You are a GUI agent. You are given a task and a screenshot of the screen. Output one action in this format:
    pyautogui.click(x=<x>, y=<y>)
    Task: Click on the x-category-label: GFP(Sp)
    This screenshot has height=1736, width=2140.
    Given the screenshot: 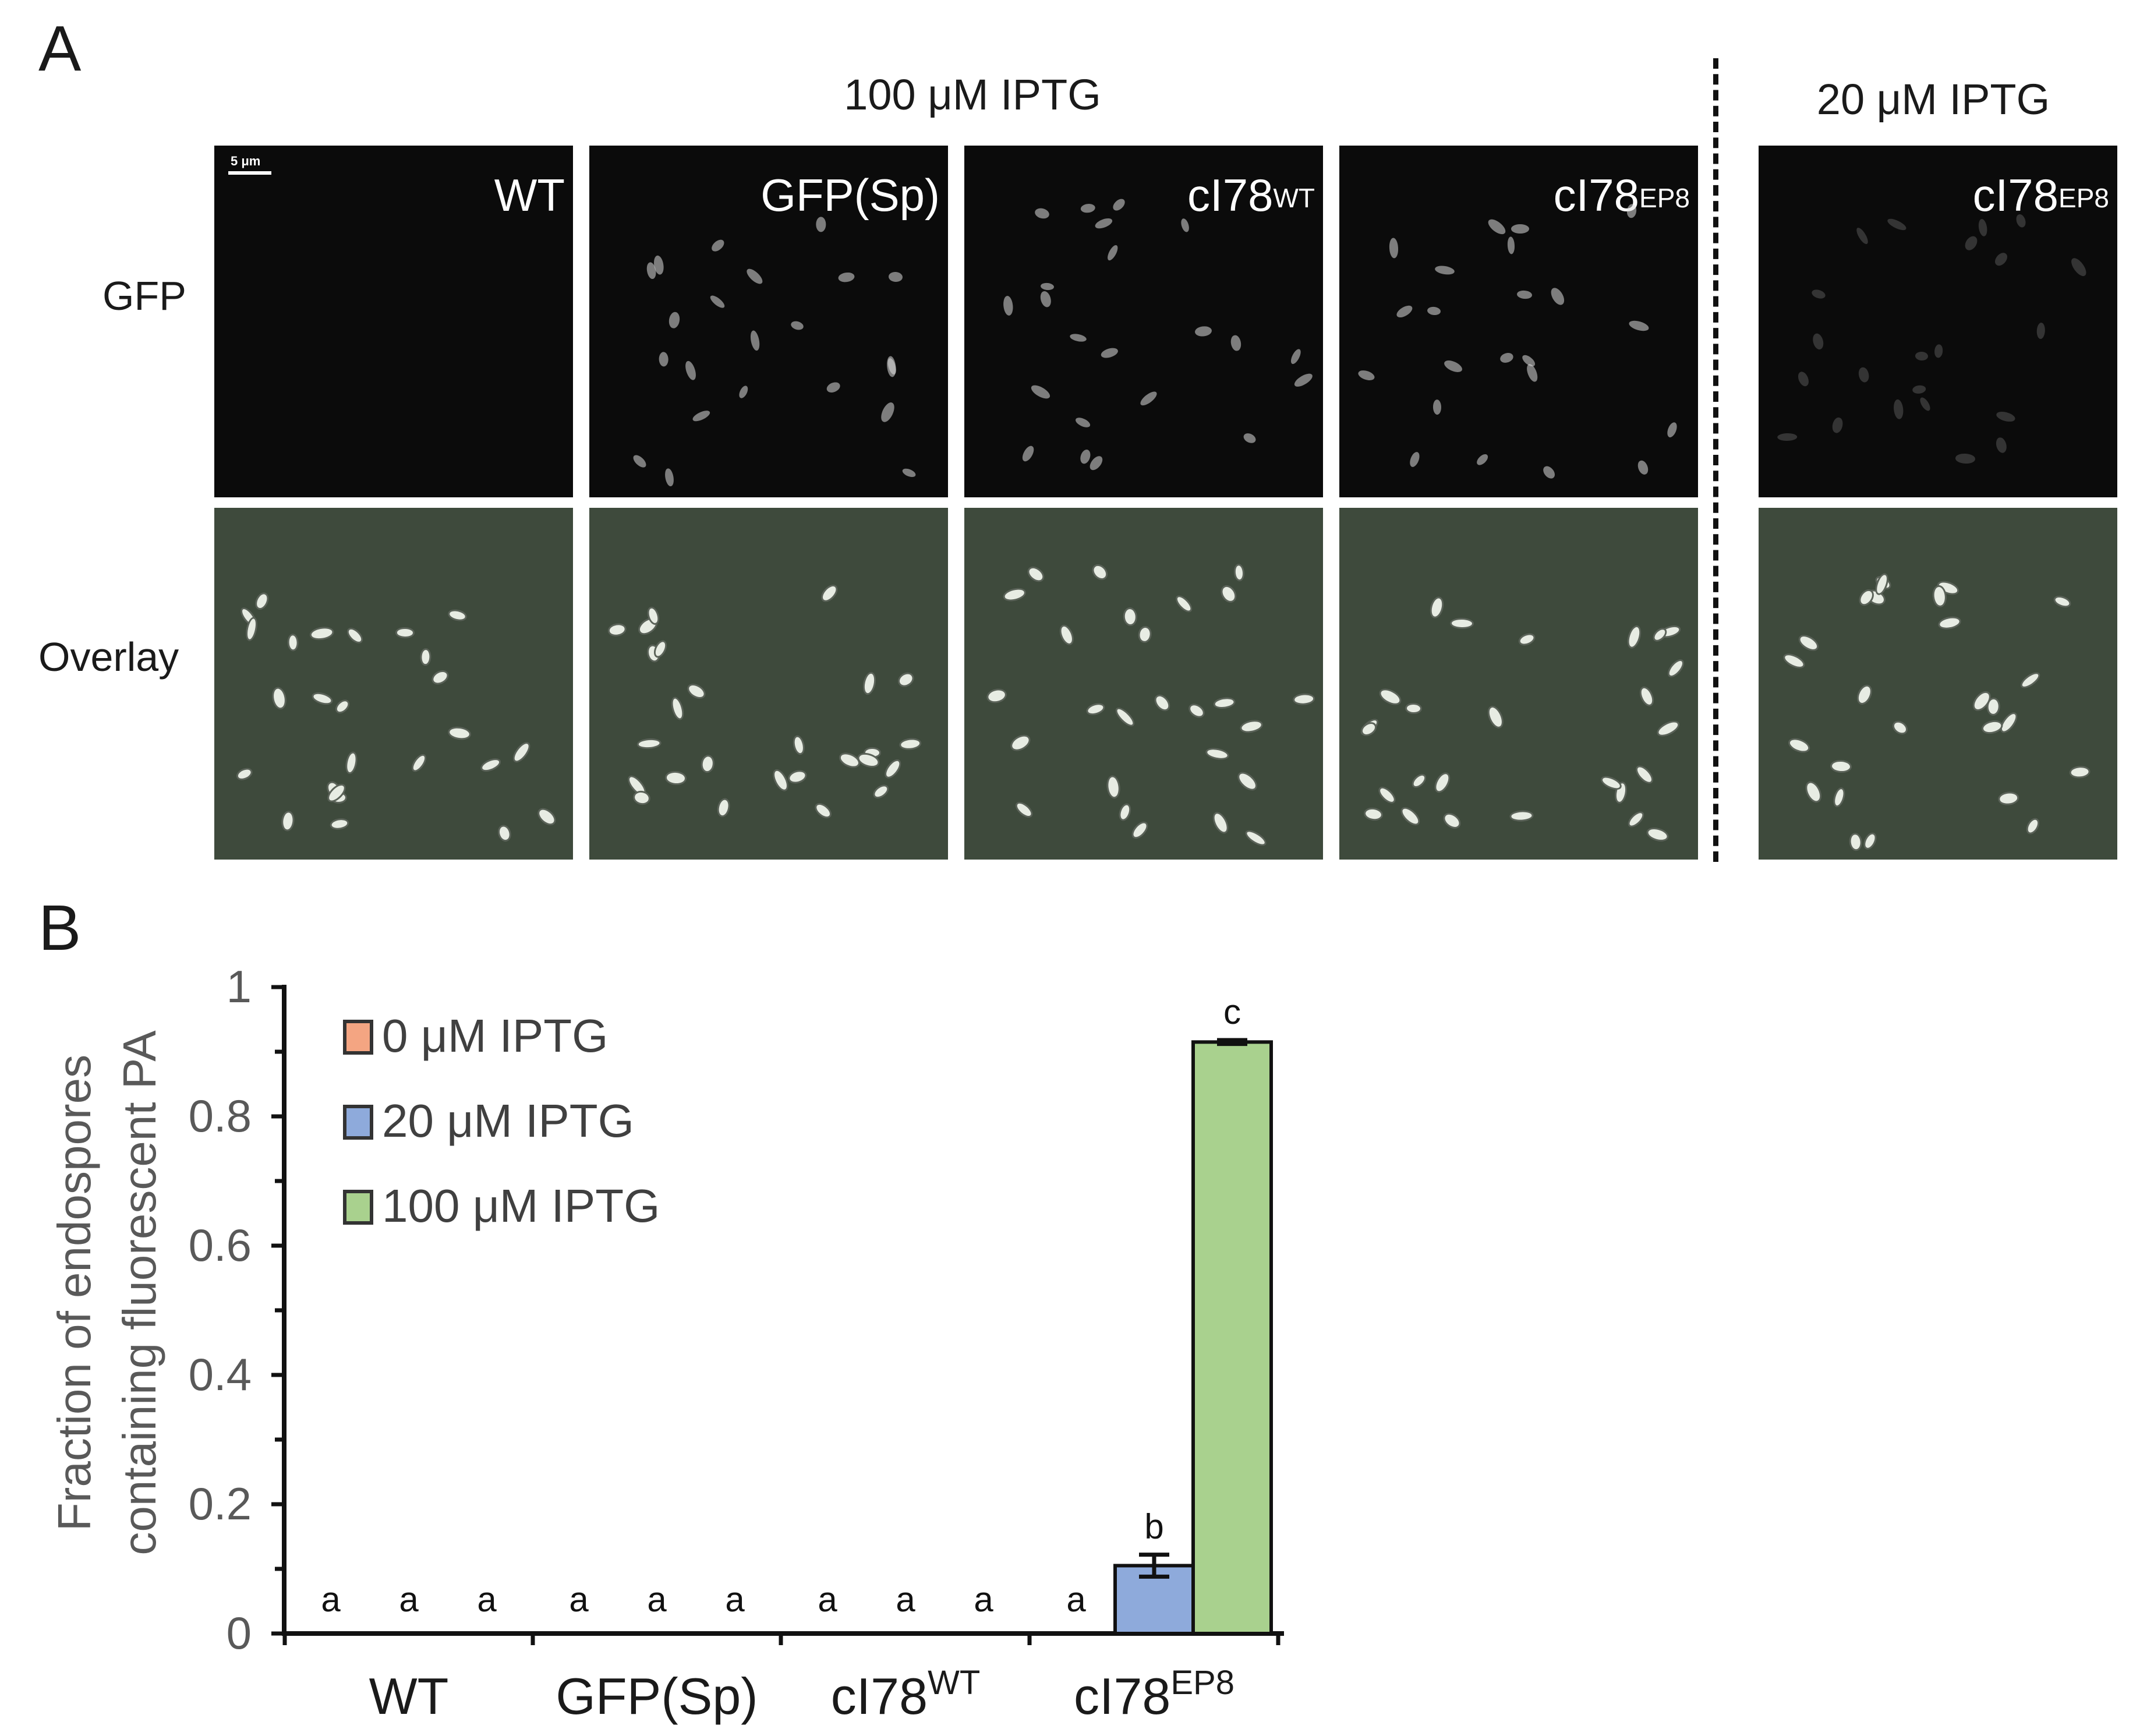 What is the action you would take?
    pyautogui.click(x=657, y=1696)
    